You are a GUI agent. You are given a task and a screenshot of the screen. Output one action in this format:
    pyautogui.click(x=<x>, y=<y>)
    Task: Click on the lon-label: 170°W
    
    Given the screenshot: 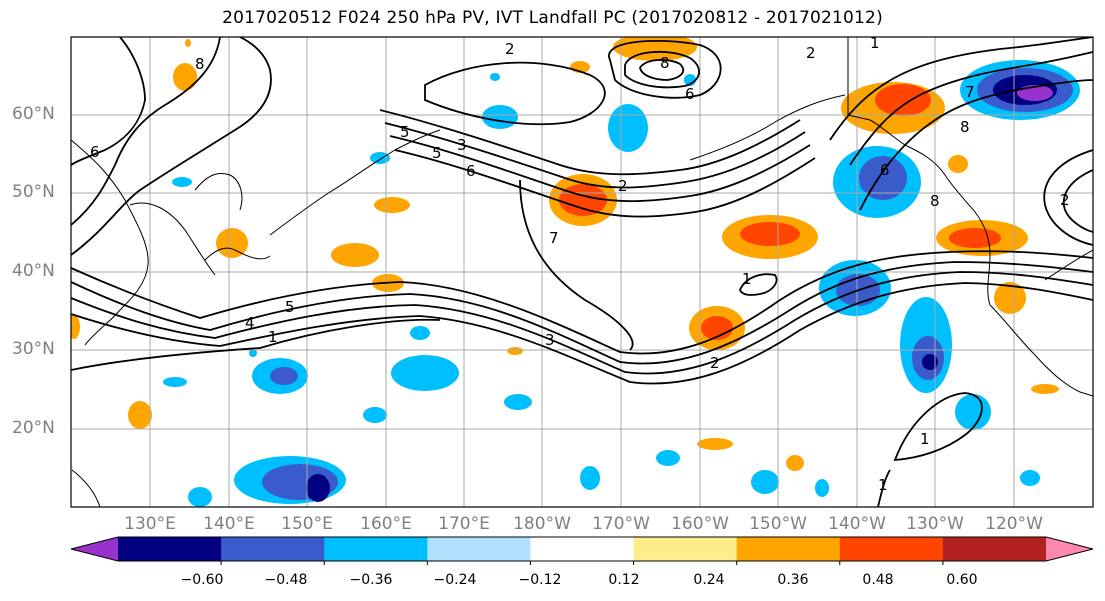 What is the action you would take?
    pyautogui.click(x=621, y=524)
    